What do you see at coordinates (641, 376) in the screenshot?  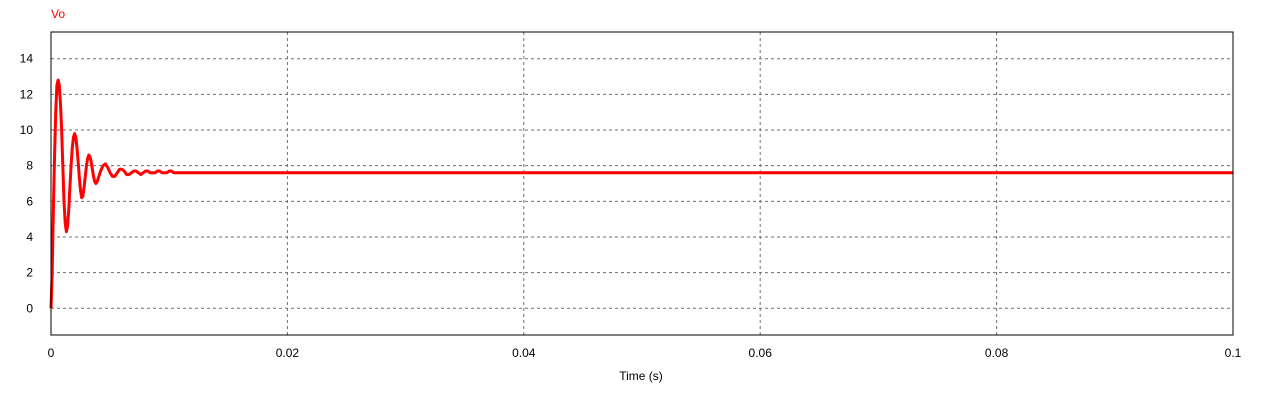 I see `x-axis-title: Time (s)` at bounding box center [641, 376].